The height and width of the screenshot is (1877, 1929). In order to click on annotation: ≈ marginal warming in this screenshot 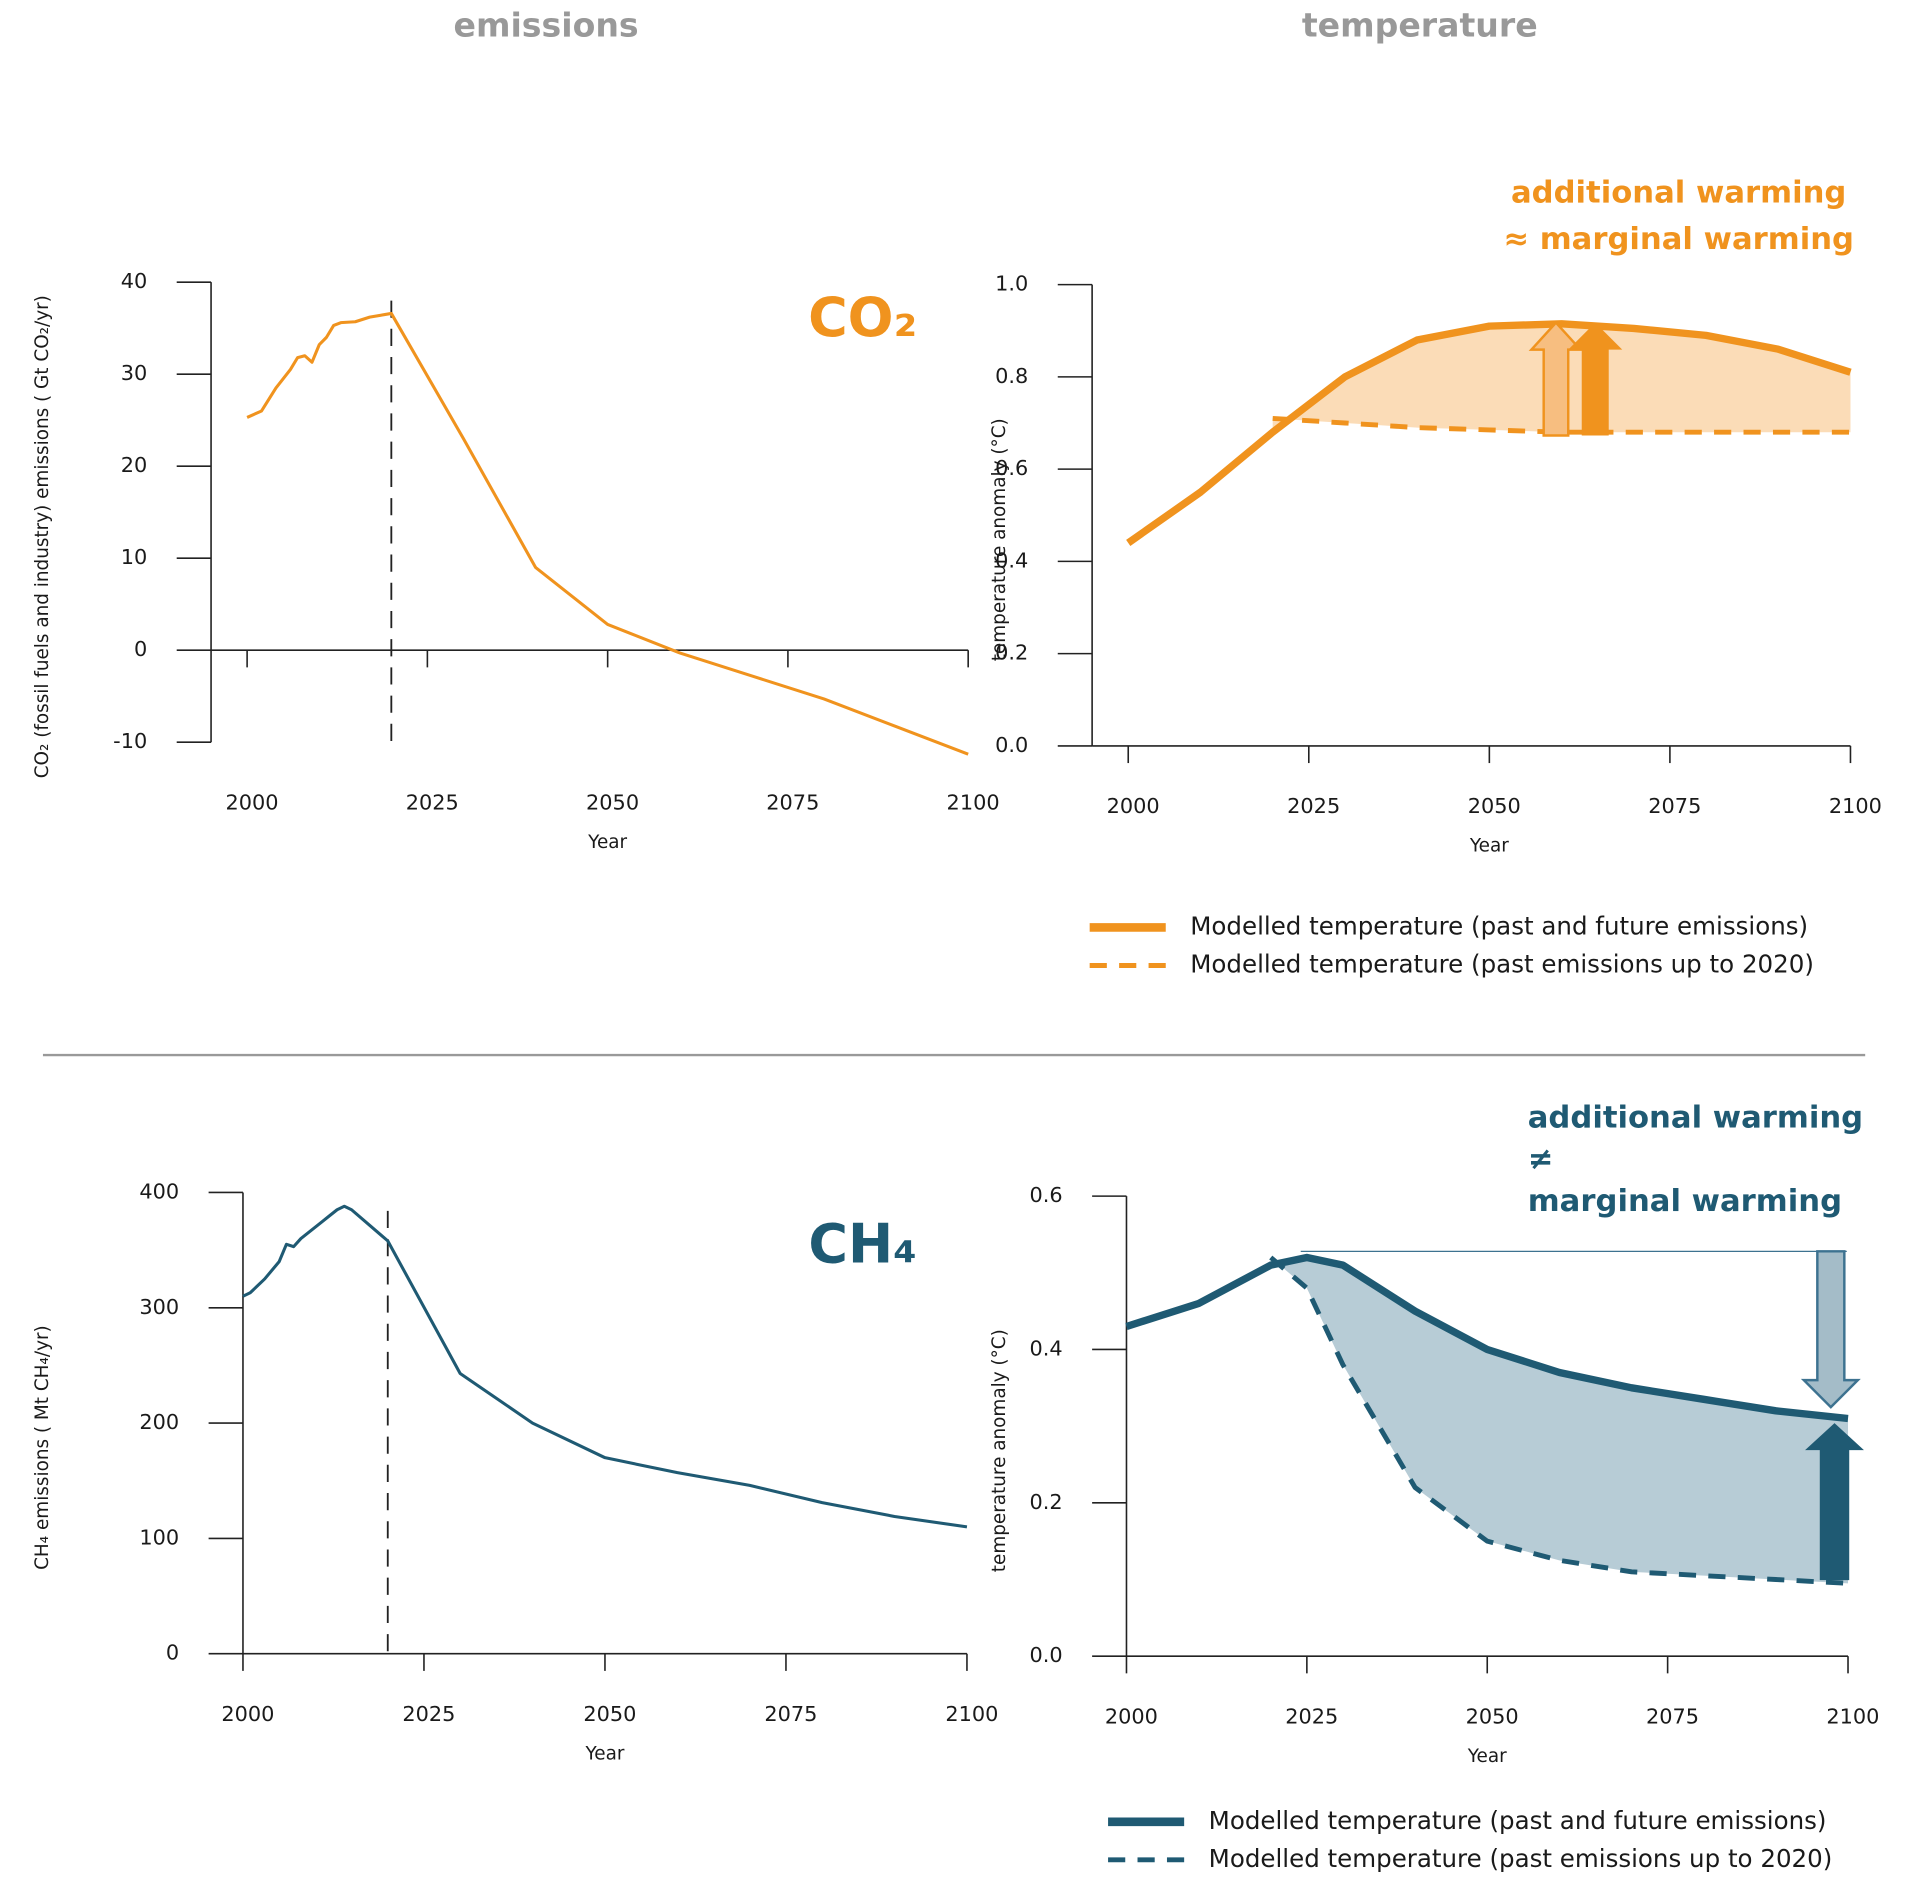, I will do `click(1678, 239)`.